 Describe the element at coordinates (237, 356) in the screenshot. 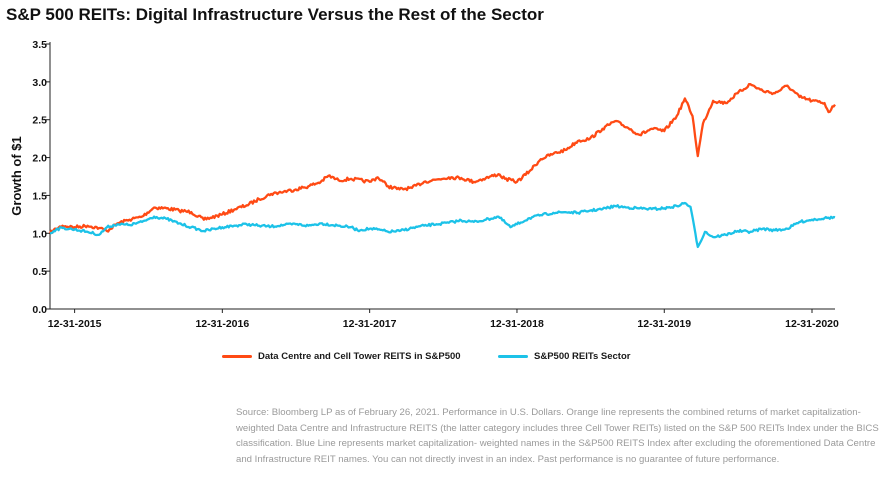

I see `legend-swatch-orange` at that location.